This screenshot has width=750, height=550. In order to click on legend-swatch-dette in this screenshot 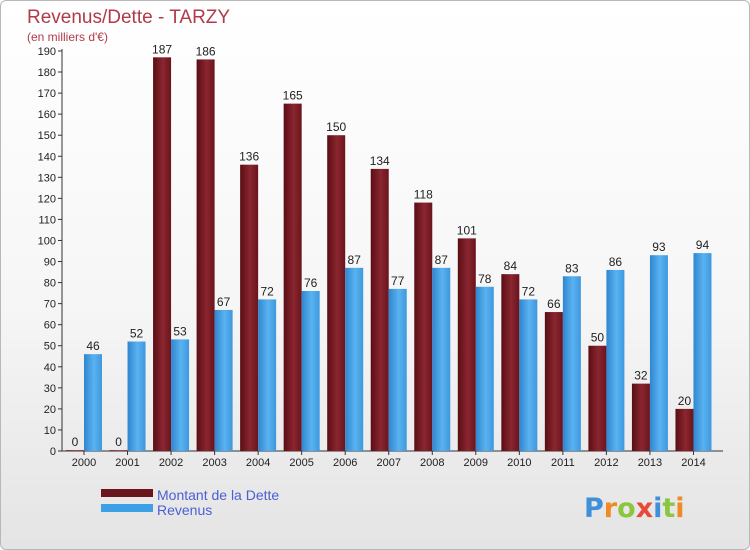, I will do `click(127, 493)`.